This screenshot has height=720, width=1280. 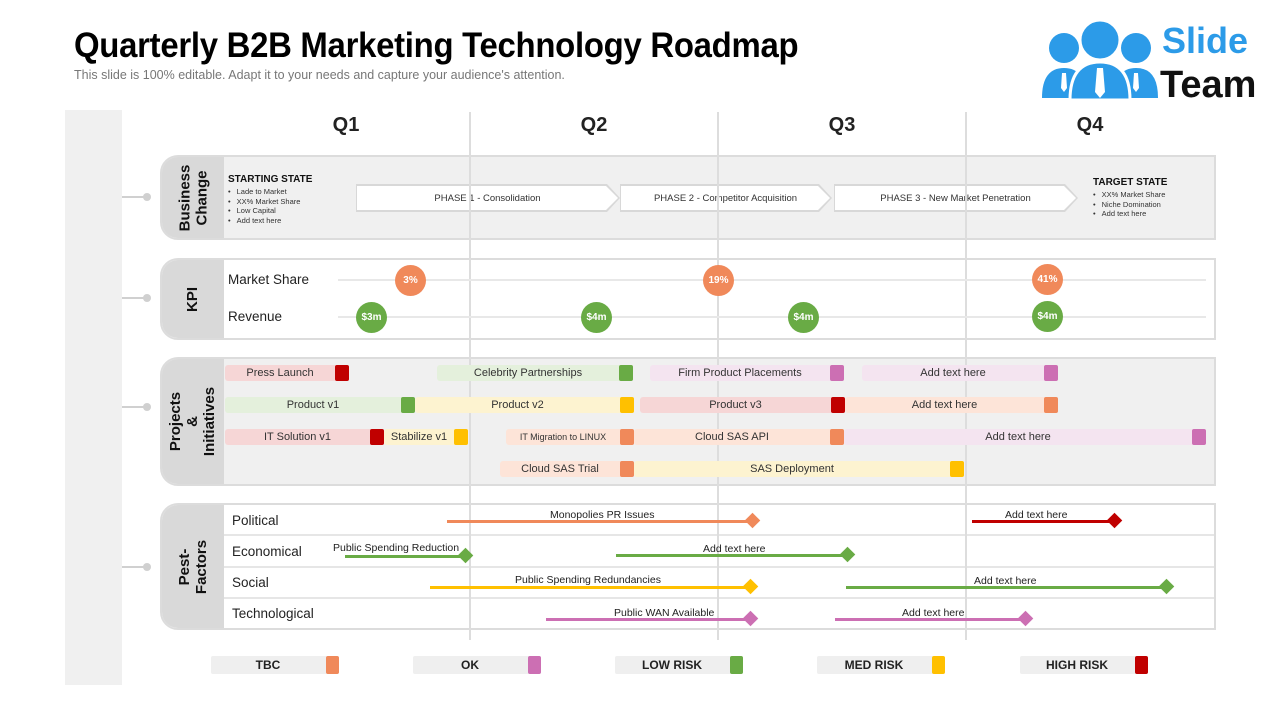 What do you see at coordinates (320, 405) in the screenshot?
I see `project-bar: Product v1` at bounding box center [320, 405].